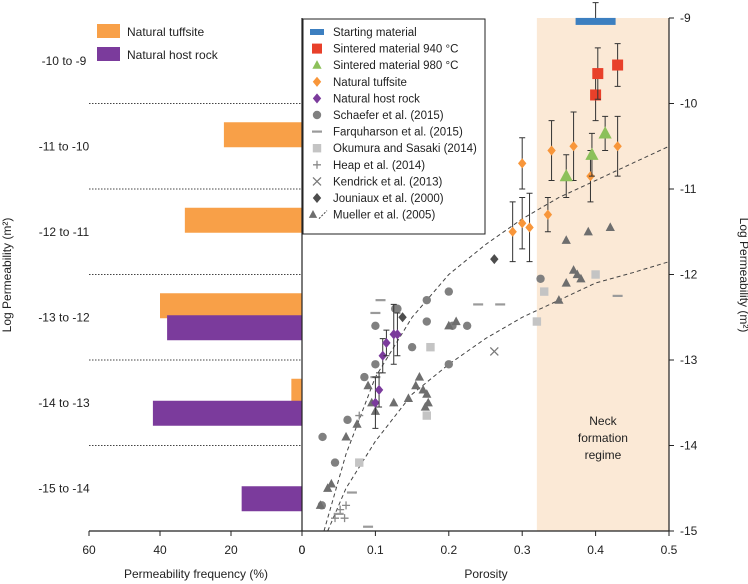 Image resolution: width=748 pixels, height=584 pixels. What do you see at coordinates (323, 214) in the screenshot?
I see `legend-marker-line` at bounding box center [323, 214].